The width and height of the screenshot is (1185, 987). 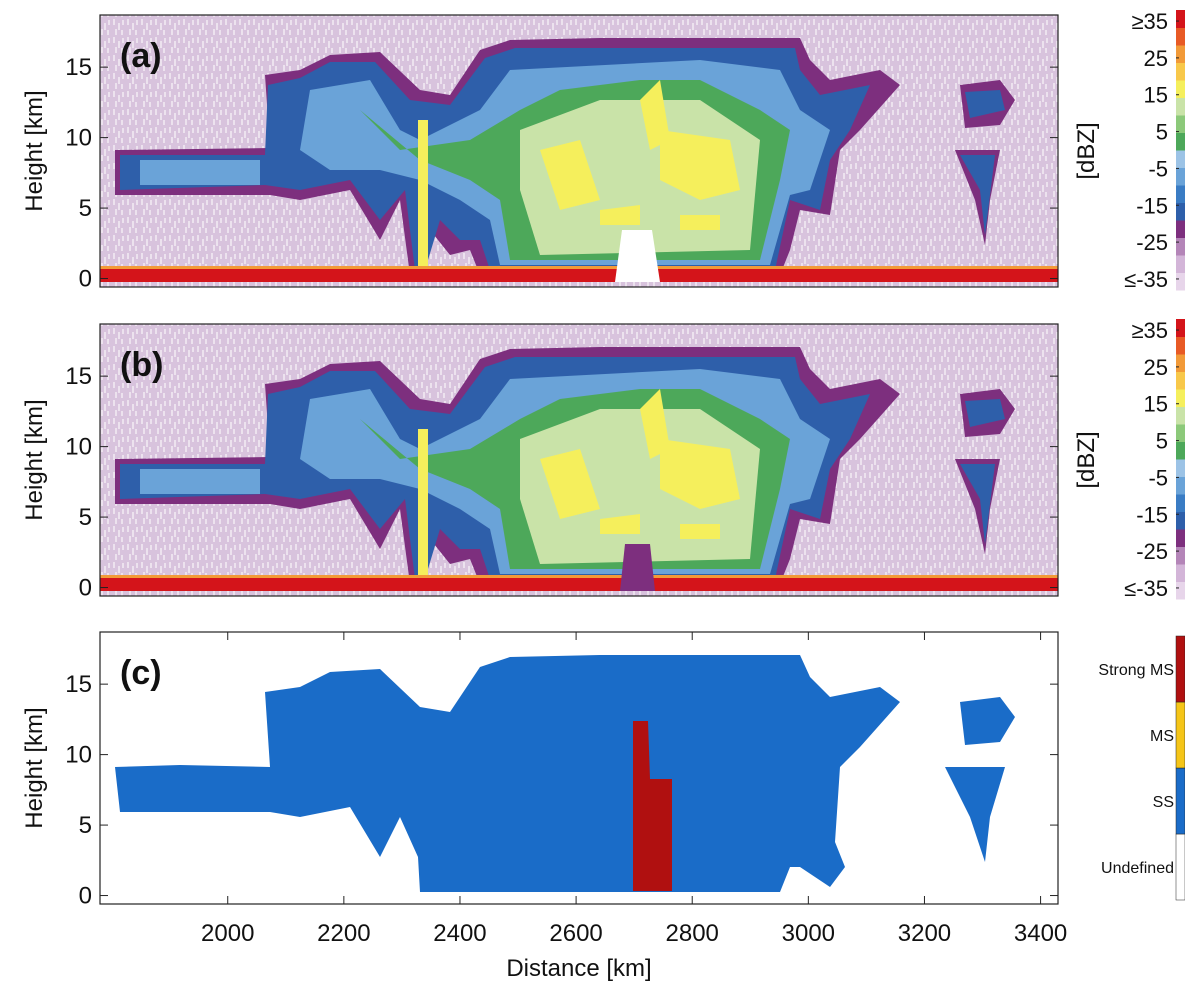 I want to click on x-tick-label: 2600, so click(x=575, y=933).